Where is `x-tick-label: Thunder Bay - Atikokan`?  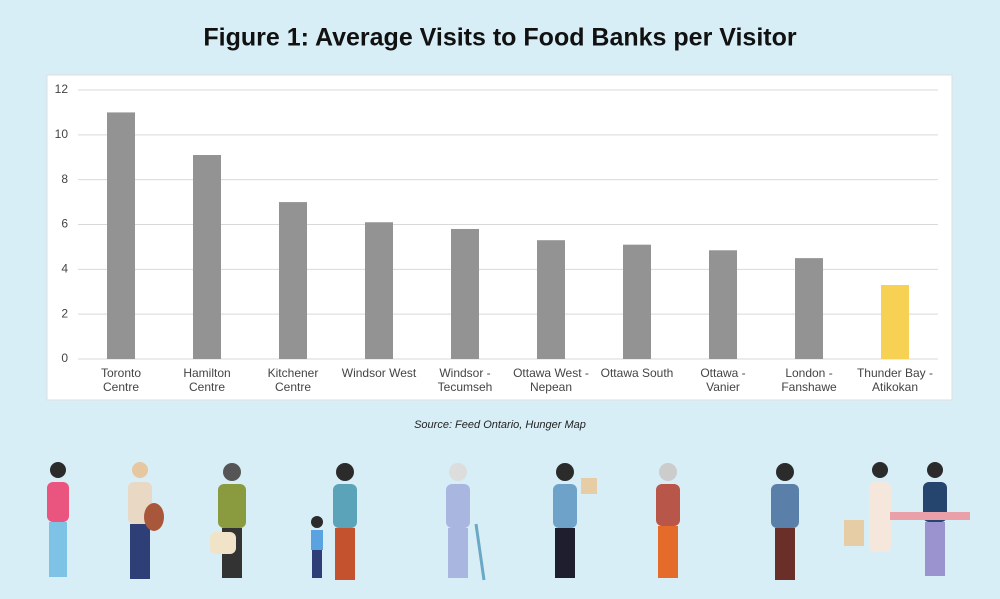 x-tick-label: Thunder Bay - Atikokan is located at coordinates (895, 380).